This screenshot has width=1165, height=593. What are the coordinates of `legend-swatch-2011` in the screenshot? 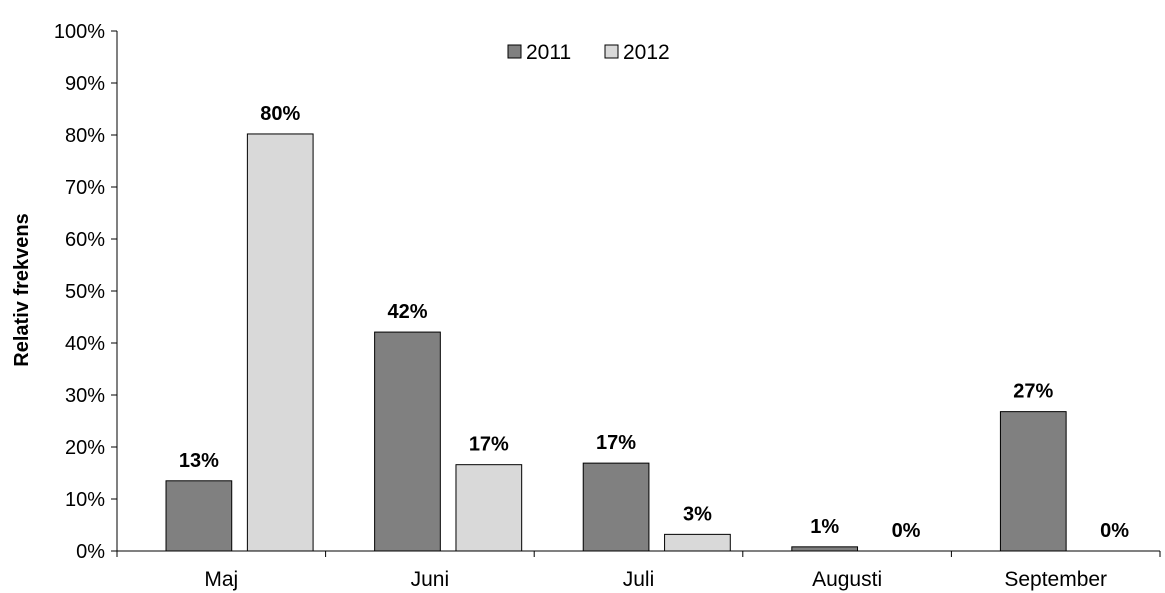 It's located at (514, 51).